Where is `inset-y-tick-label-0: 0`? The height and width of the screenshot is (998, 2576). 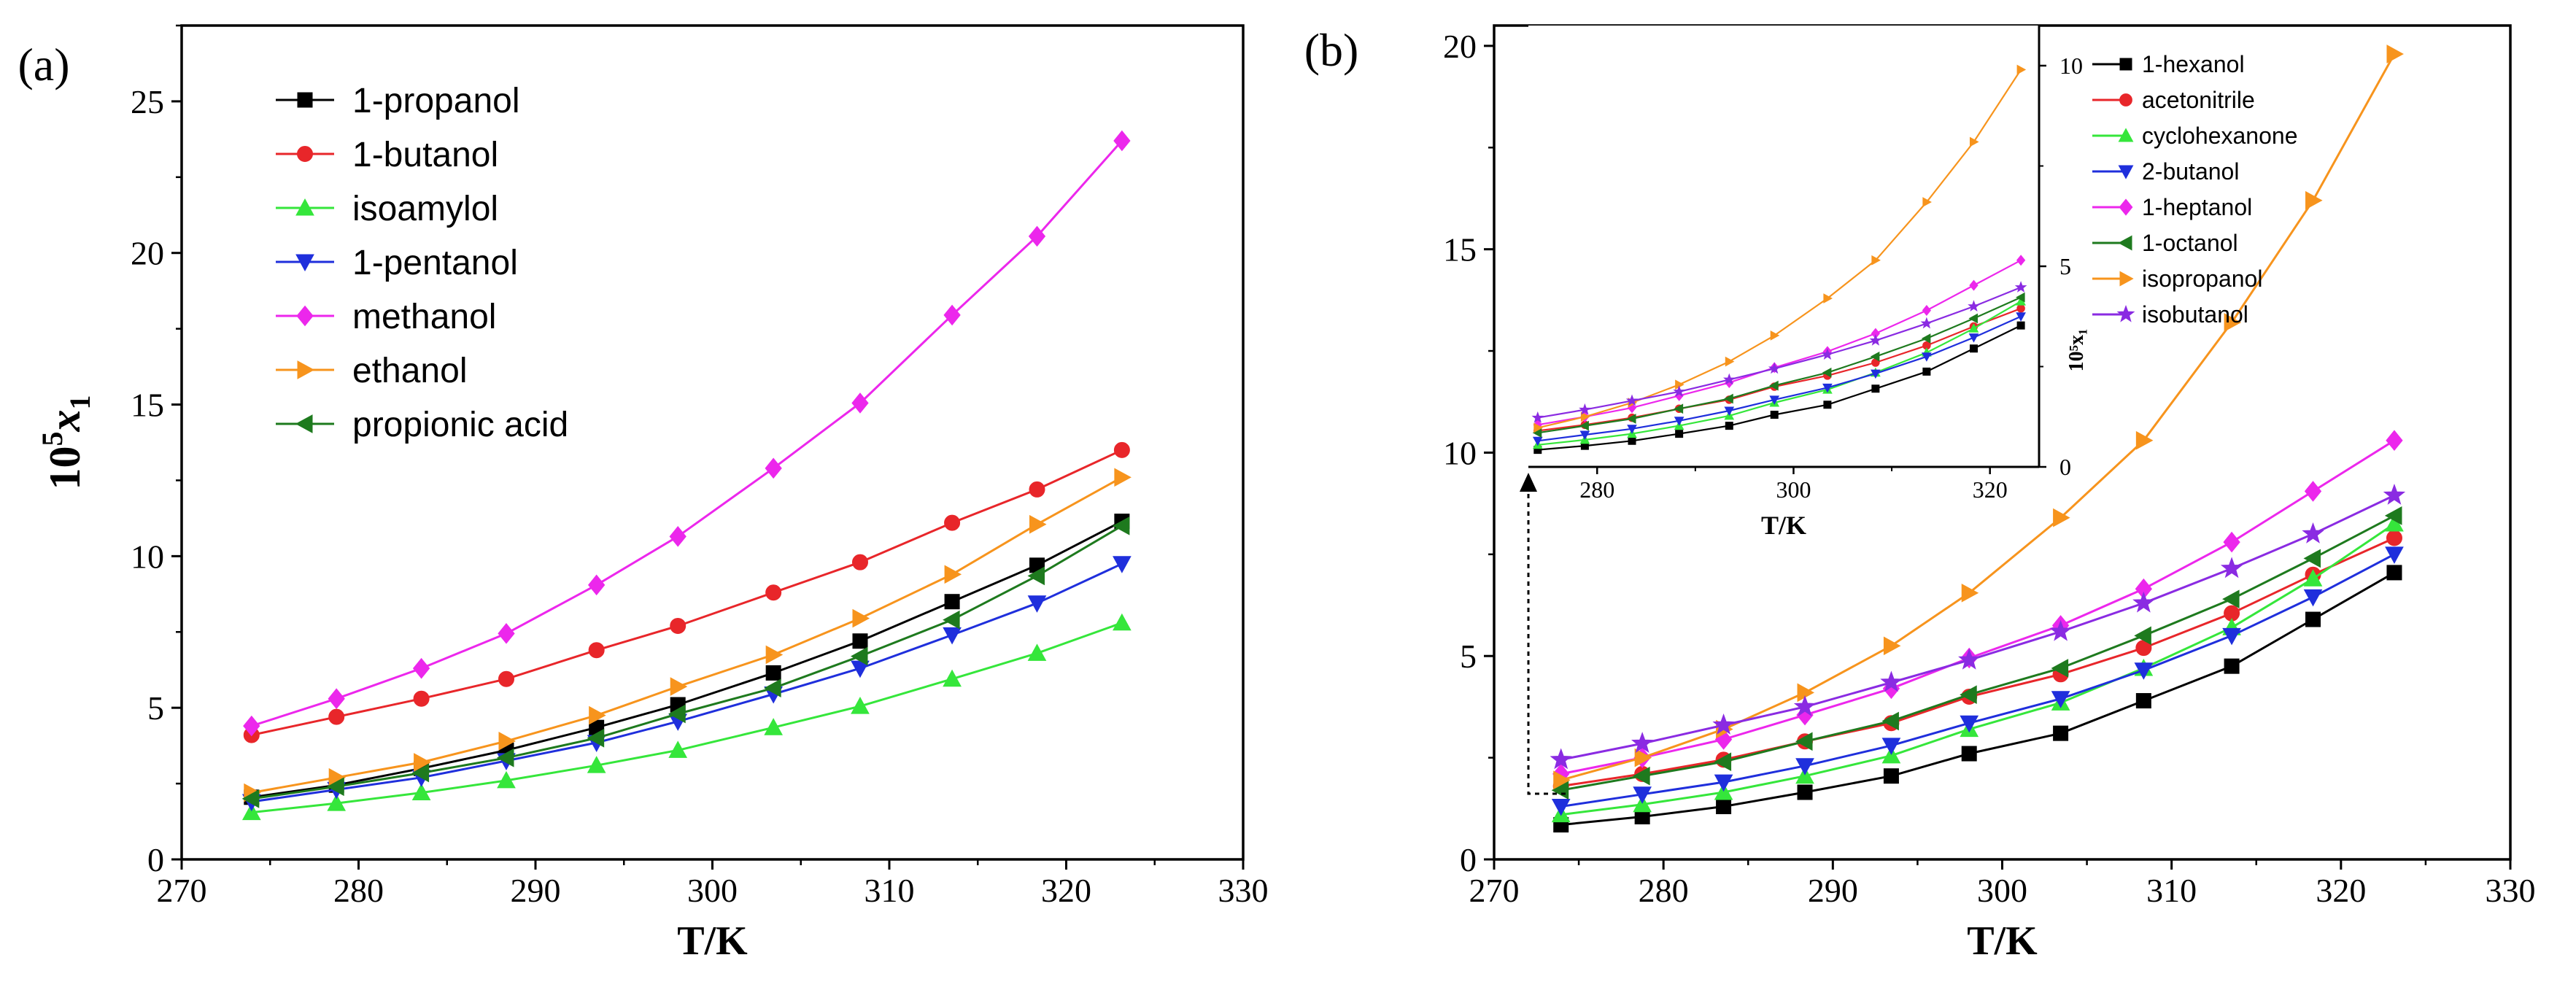
inset-y-tick-label-0: 0 is located at coordinates (2065, 467).